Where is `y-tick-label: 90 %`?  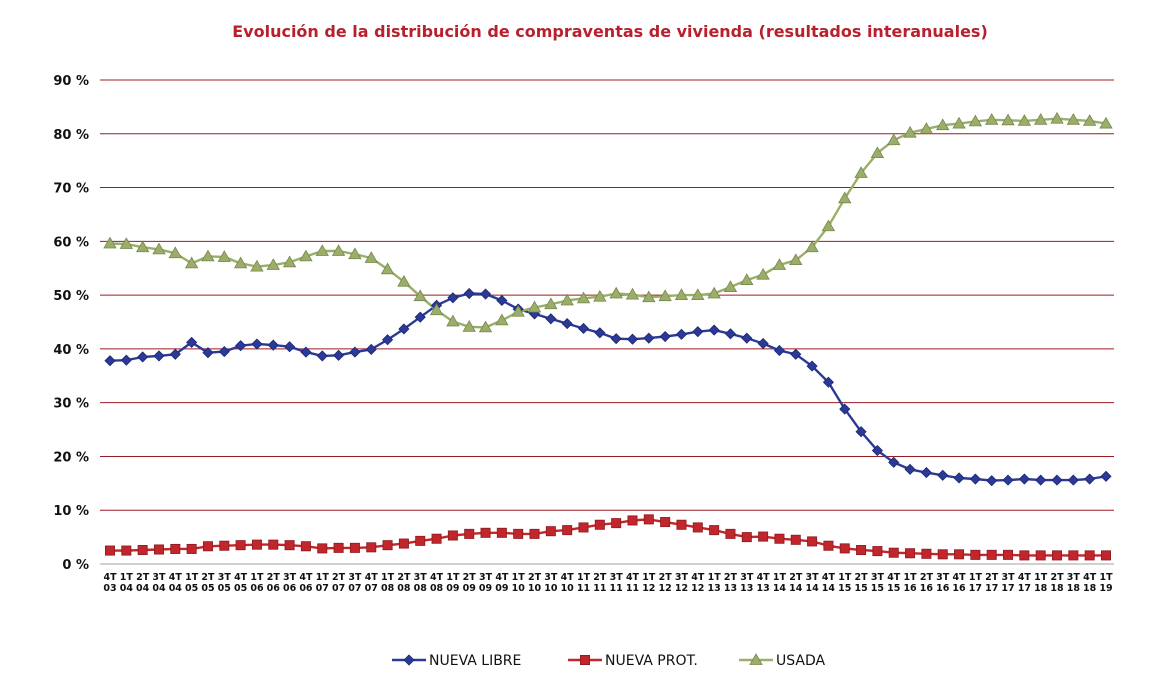
y-tick-label: 90 % is located at coordinates (71, 81).